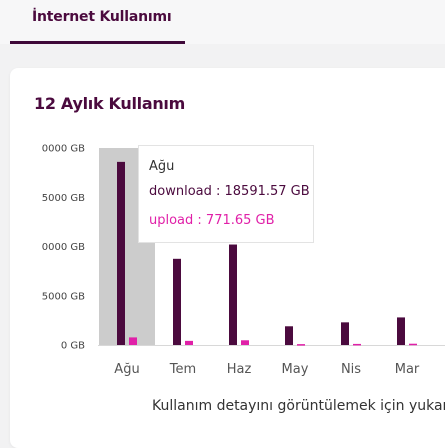 The width and height of the screenshot is (445, 448). Describe the element at coordinates (162, 166) in the screenshot. I see `tooltip-month: Ağu` at that location.